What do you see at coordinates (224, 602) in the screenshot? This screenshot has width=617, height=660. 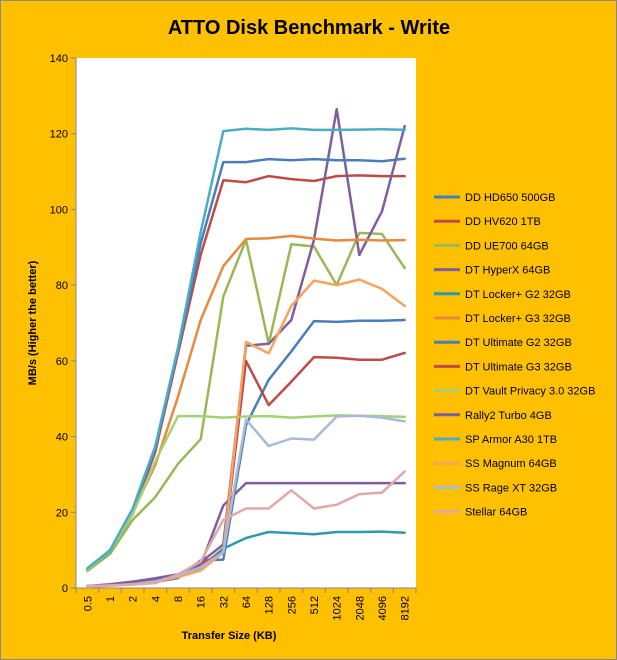 I see `x-tick-label: 32` at bounding box center [224, 602].